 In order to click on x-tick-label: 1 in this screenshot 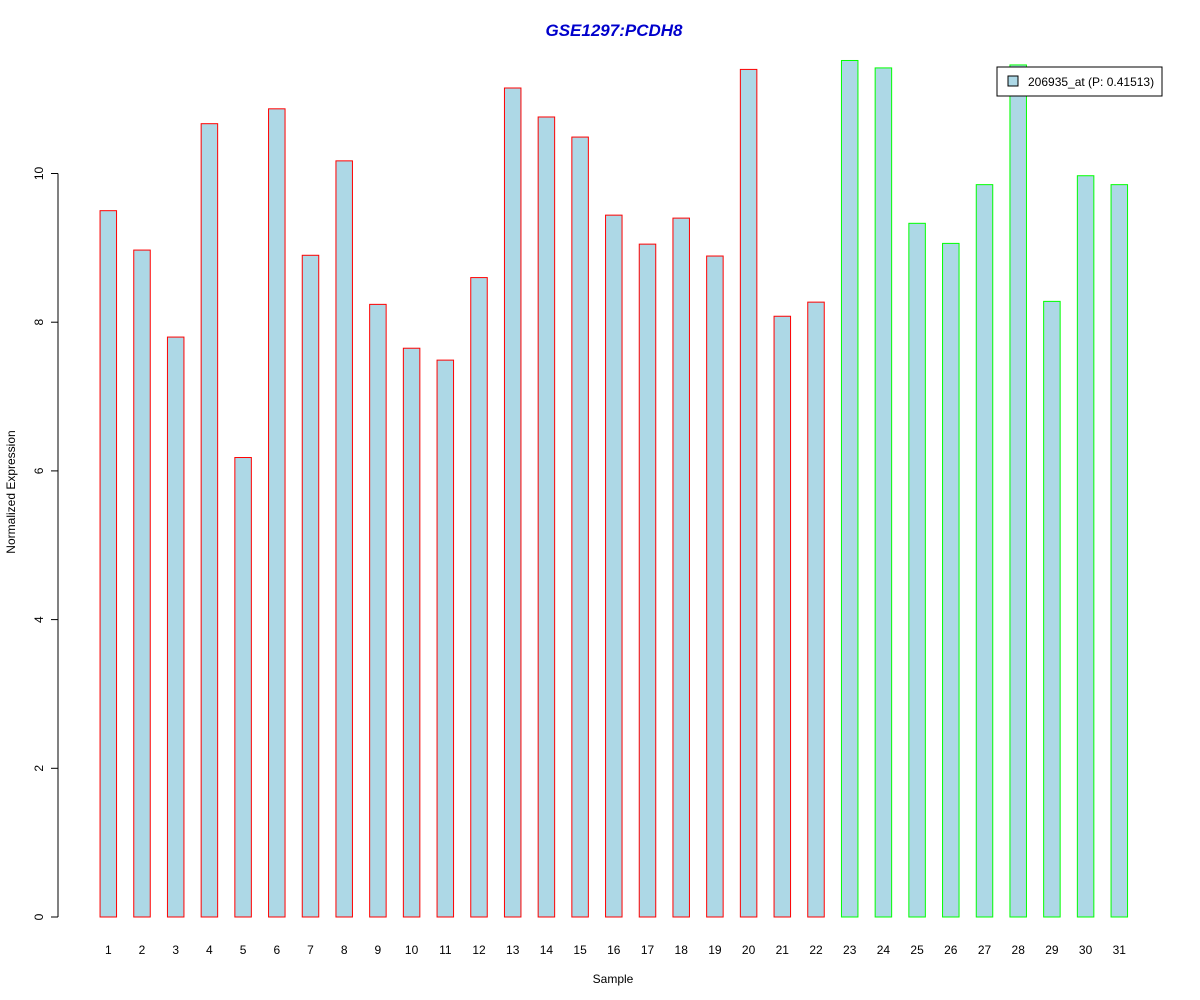, I will do `click(108, 950)`.